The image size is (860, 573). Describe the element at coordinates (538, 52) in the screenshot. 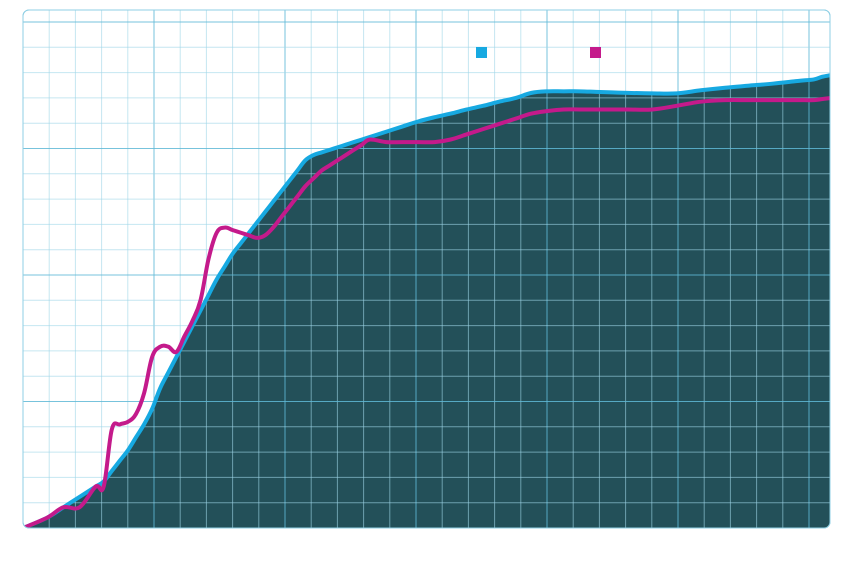

I see `legend` at that location.